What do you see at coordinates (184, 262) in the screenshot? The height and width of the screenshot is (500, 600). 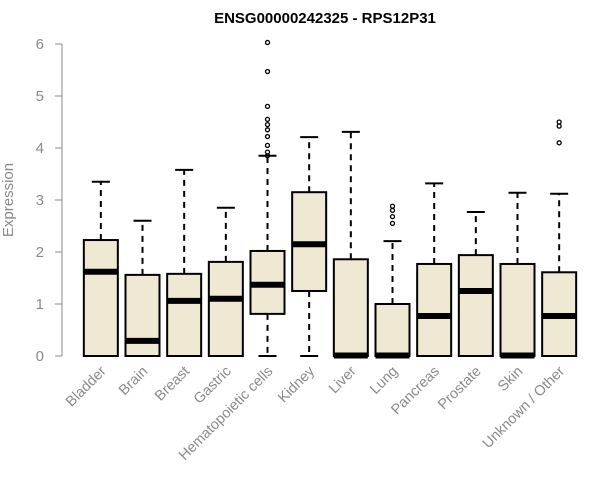 I see `box-group-breast` at bounding box center [184, 262].